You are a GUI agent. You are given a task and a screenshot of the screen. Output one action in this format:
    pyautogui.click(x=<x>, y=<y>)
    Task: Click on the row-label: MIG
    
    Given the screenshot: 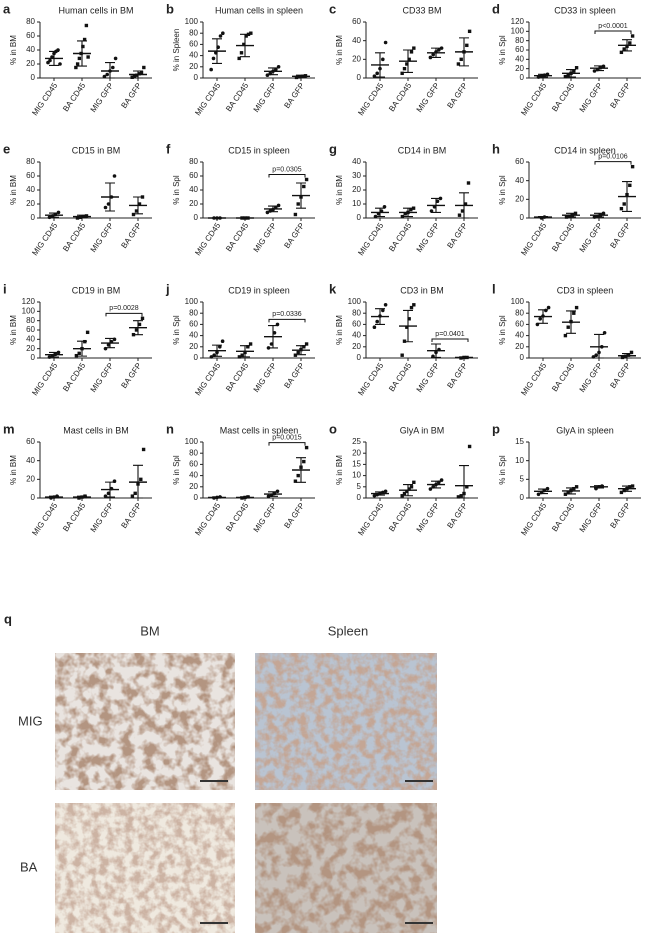 What is the action you would take?
    pyautogui.click(x=30, y=720)
    